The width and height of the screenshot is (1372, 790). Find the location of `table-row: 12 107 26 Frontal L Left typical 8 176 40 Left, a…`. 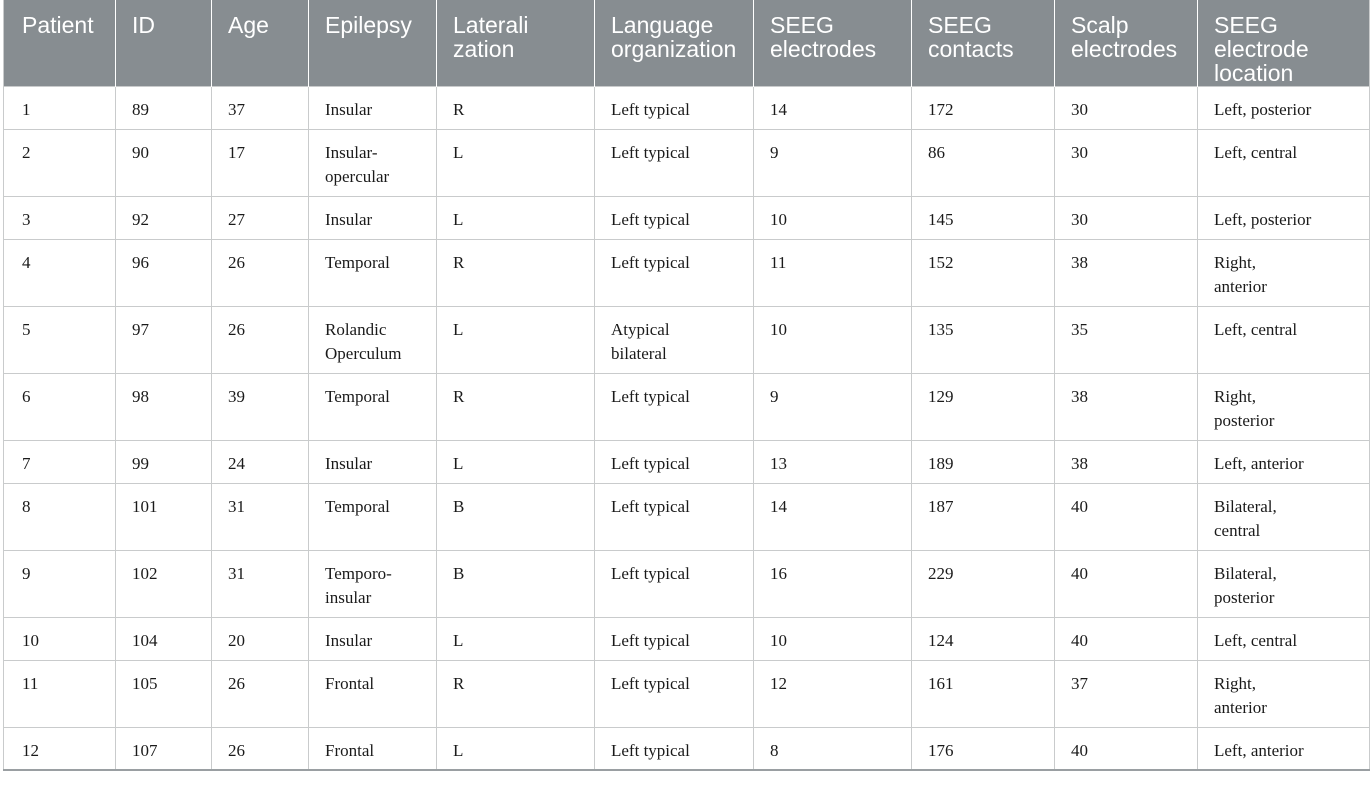

table-row: 12 107 26 Frontal L Left typical 8 176 40 Left, a… is located at coordinates (686, 748).